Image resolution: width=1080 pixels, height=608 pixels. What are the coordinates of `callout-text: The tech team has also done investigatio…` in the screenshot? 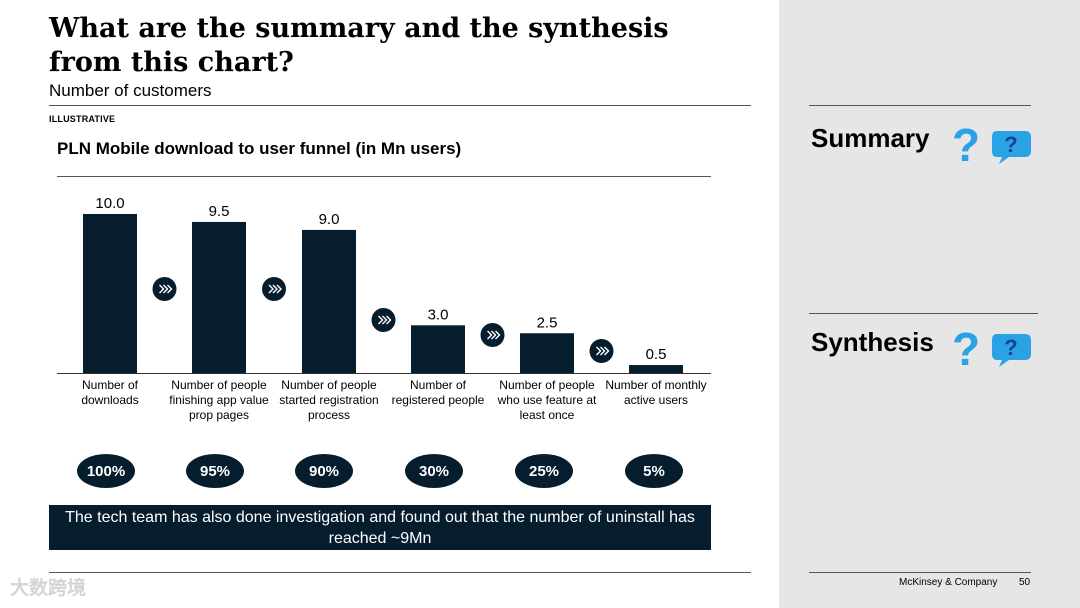 It's located at (380, 527).